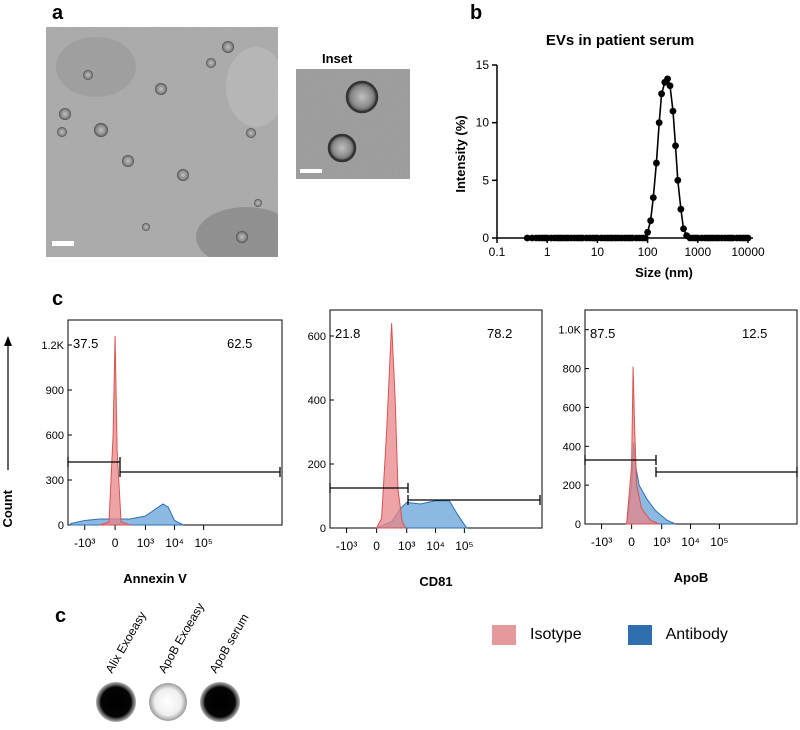  Describe the element at coordinates (58, 13) in the screenshot. I see `panel-letter-a: a` at that location.